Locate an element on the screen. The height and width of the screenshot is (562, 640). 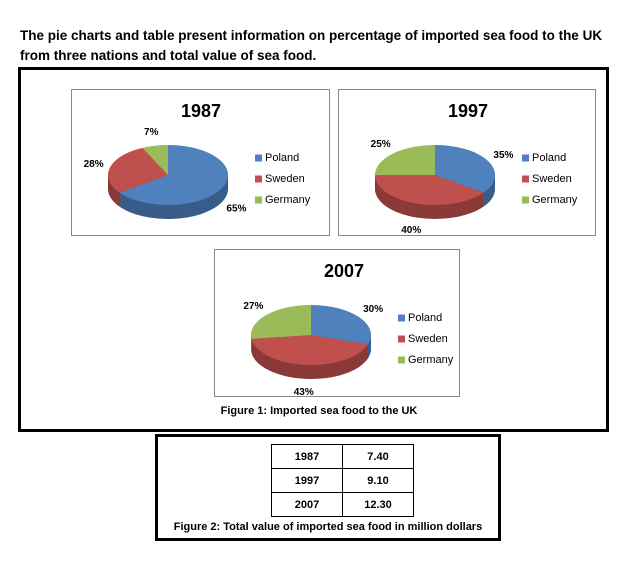
table-cell: 1997 is located at coordinates (307, 480).